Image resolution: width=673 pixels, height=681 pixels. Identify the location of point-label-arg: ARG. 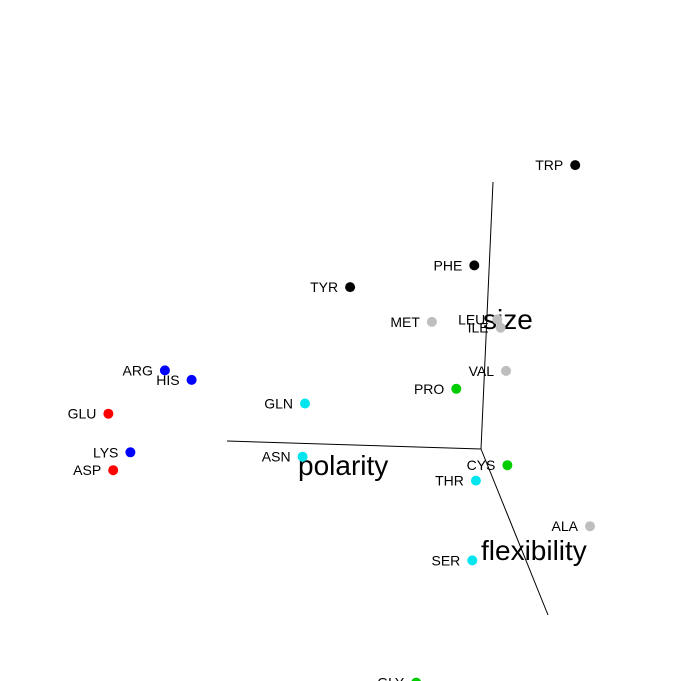
(138, 370).